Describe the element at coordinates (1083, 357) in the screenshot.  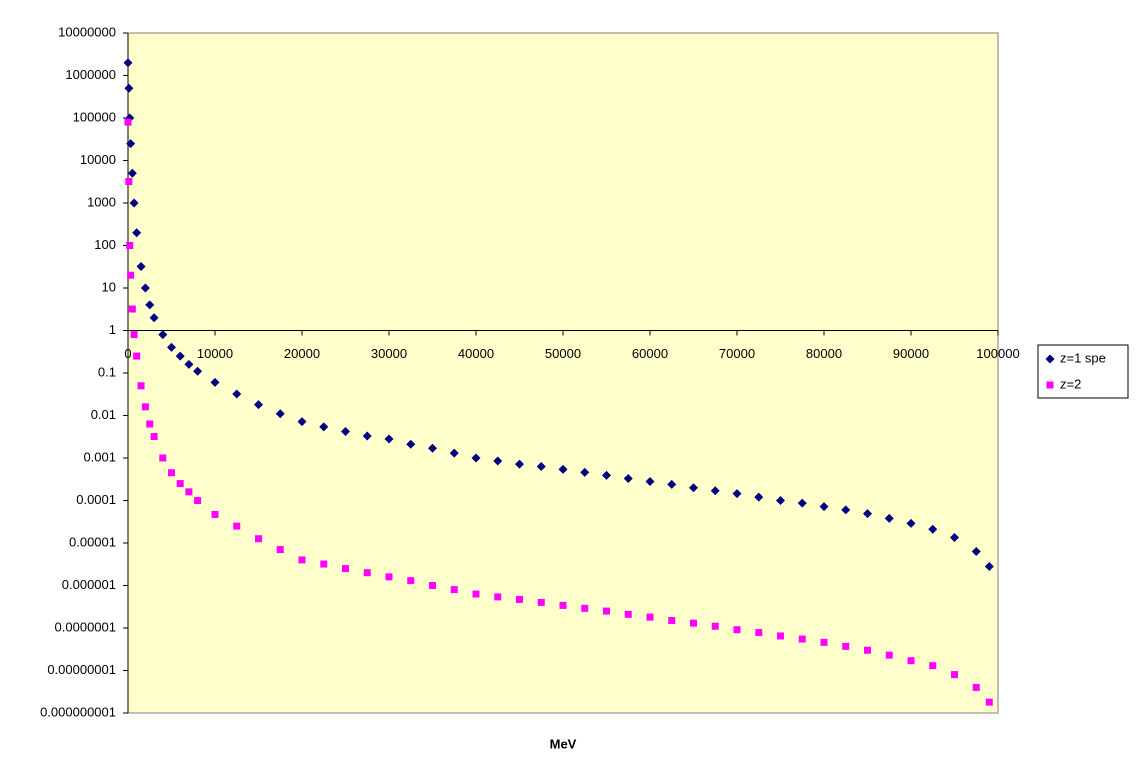
I see `legend-label: z=1 spe` at that location.